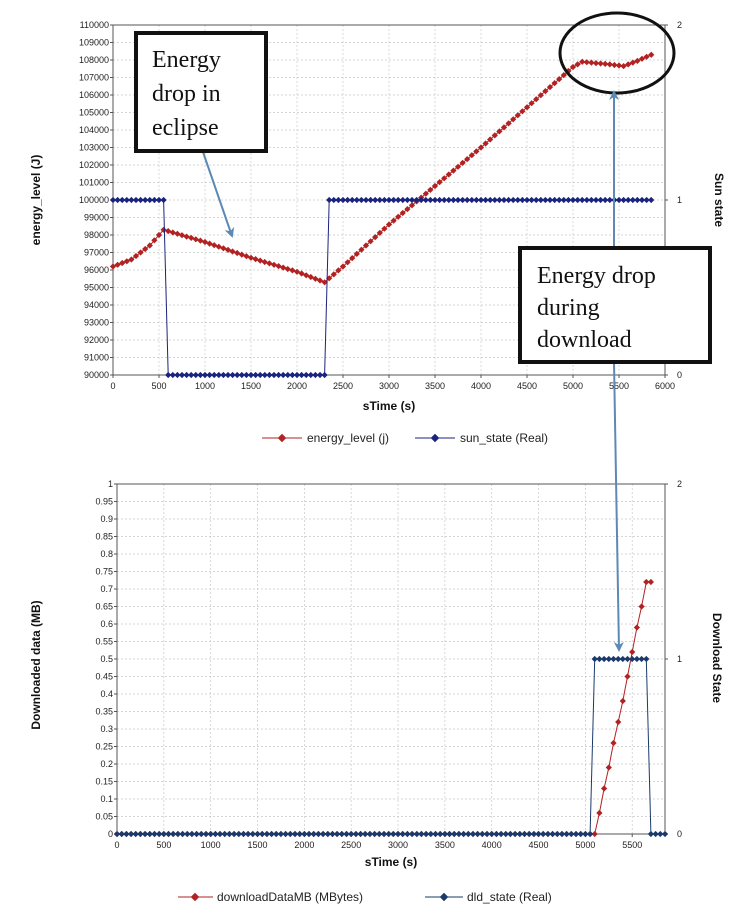 The image size is (753, 918). Describe the element at coordinates (619, 386) in the screenshot. I see `energy-x-tick-label: 5500` at that location.